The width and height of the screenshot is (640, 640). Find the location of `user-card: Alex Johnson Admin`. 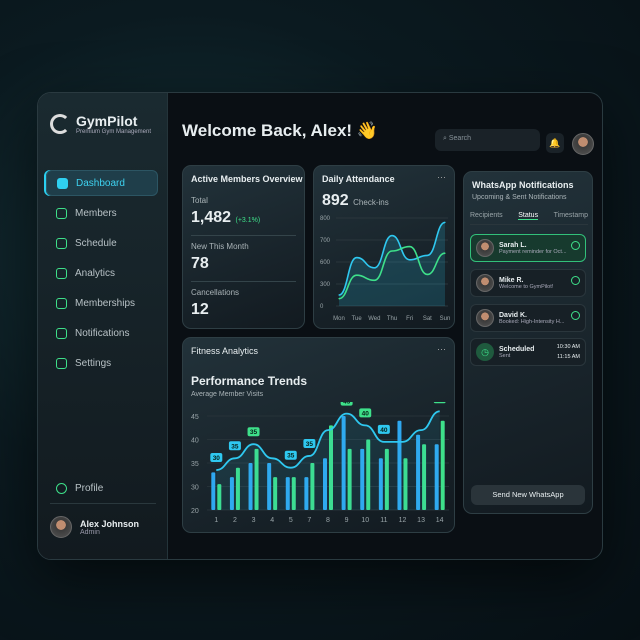

user-card: Alex Johnson Admin is located at coordinates (103, 520).